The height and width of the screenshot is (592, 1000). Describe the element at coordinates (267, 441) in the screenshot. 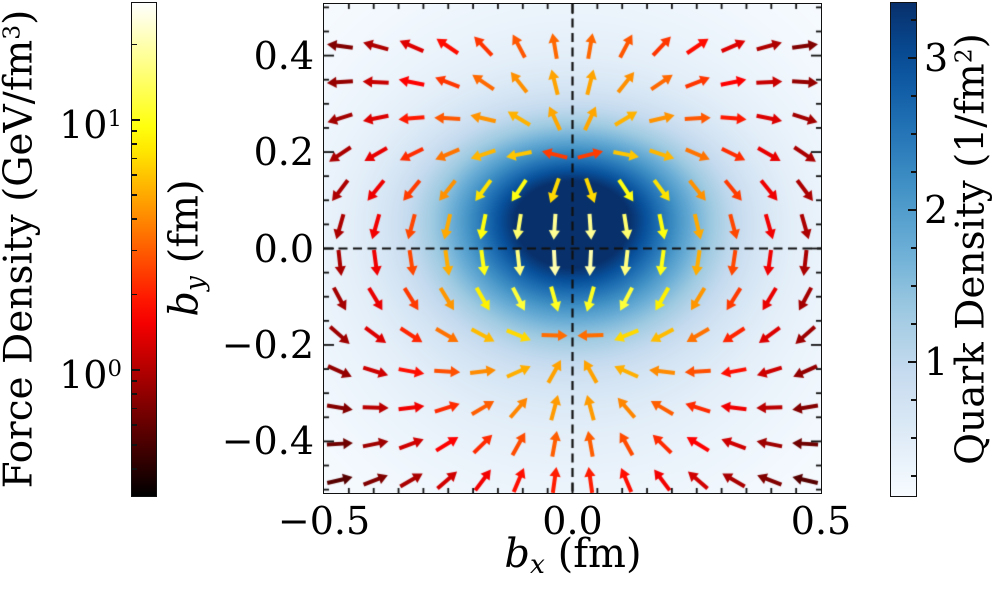

I see `y-tick-label: −0.4` at that location.